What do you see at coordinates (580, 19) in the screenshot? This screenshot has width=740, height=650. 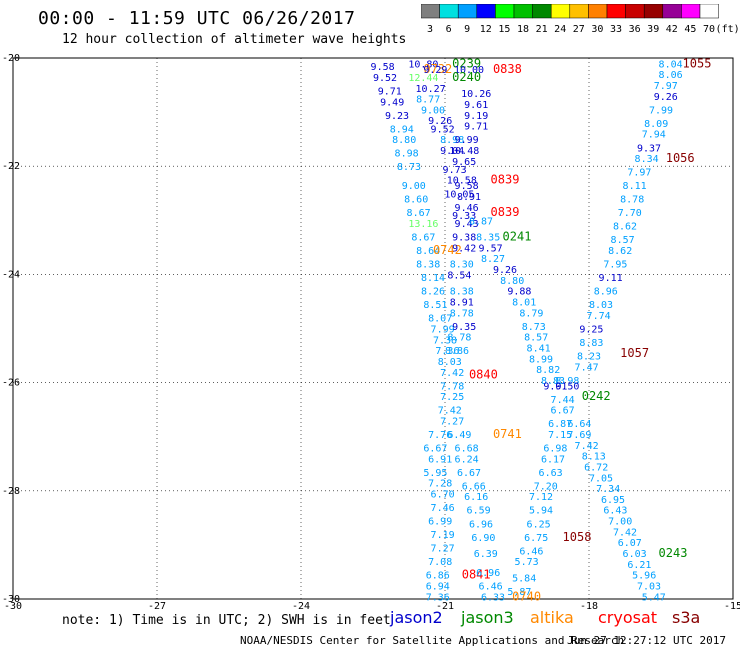 I see `color-scale-legend: 3 6 9 12 15 18 21 24 27 30 33 36 39 42 45 70 (ft)` at bounding box center [580, 19].